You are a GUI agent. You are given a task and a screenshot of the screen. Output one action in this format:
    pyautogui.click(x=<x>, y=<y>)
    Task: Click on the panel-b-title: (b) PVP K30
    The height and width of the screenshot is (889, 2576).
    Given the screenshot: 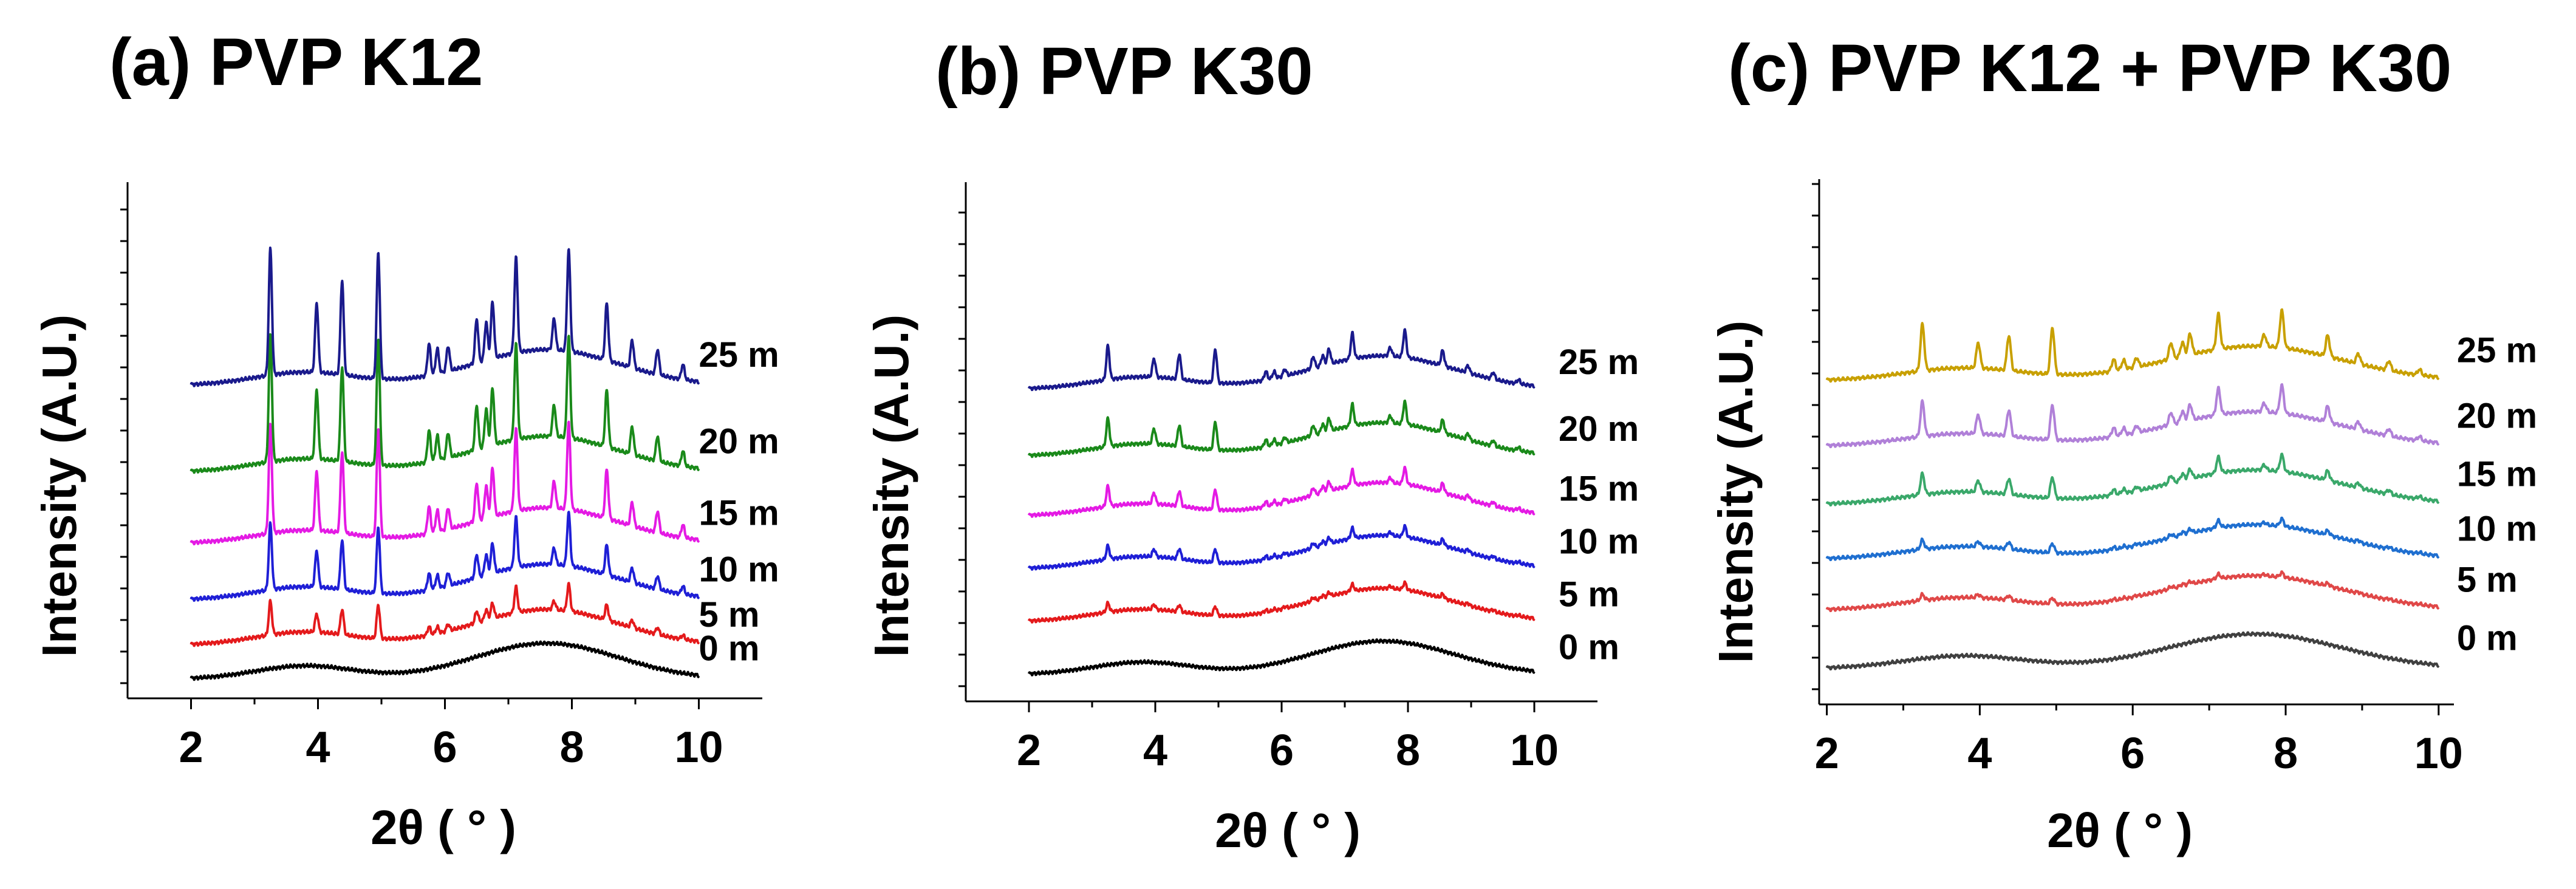 What is the action you would take?
    pyautogui.click(x=1124, y=71)
    